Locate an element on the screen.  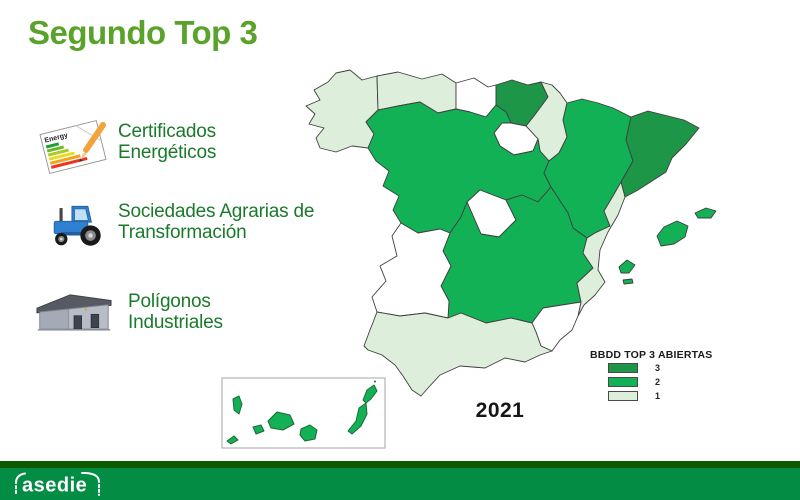
legend-value: 3 is located at coordinates (658, 368).